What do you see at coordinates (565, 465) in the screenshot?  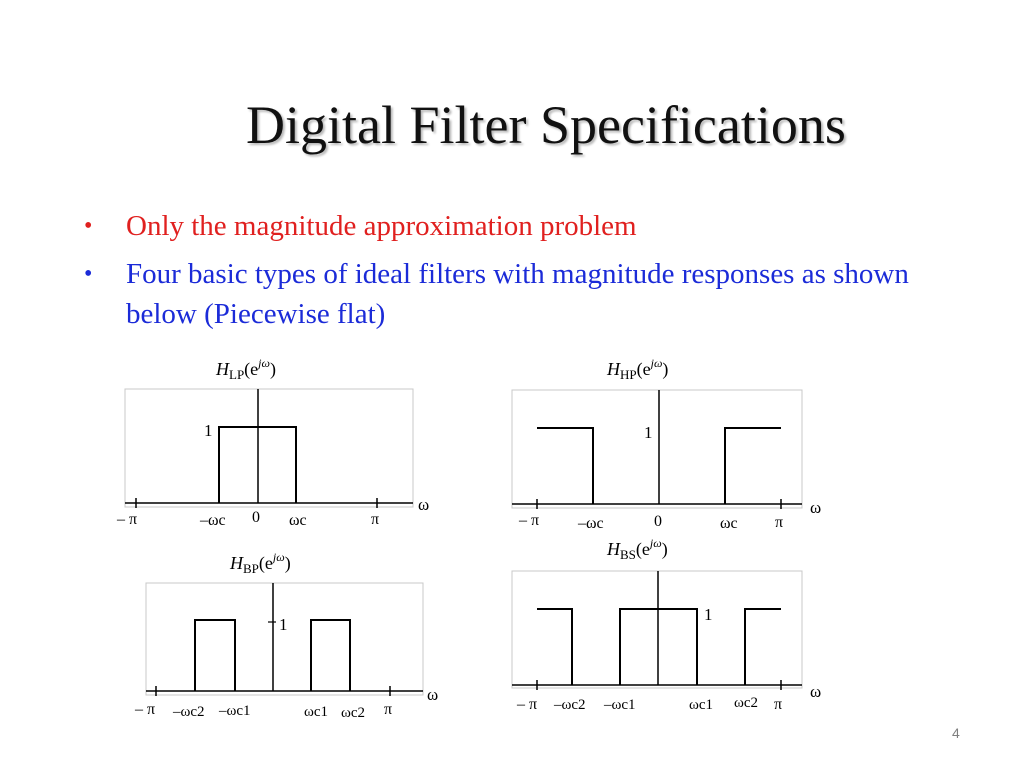 I see `highpass-response-left` at bounding box center [565, 465].